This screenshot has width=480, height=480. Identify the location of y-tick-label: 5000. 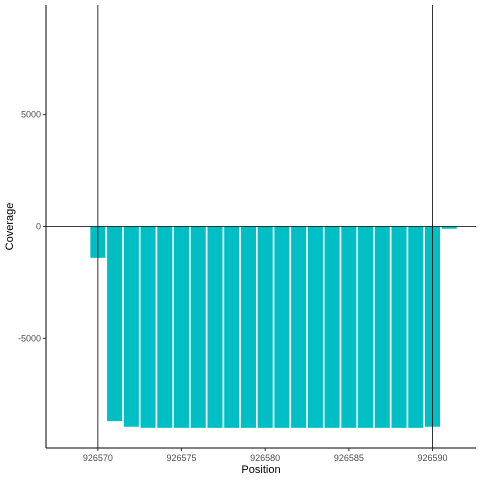
(31, 115).